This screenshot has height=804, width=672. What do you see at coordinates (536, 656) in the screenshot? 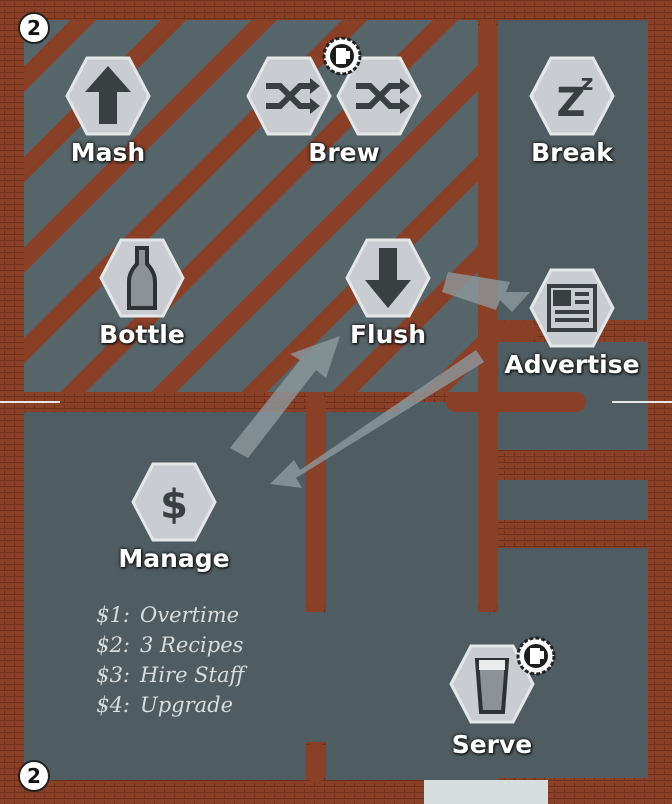
I see `upgrade-cap-icon-serve` at bounding box center [536, 656].